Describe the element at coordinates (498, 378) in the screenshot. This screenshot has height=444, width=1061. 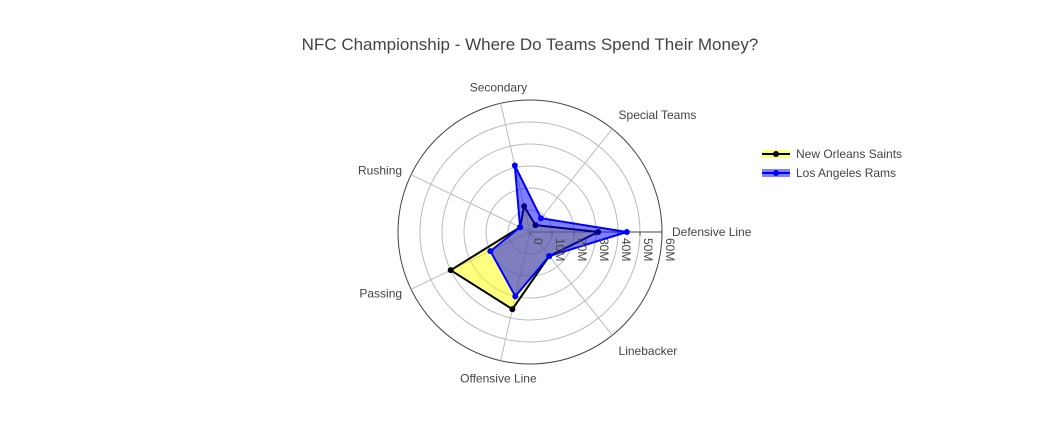
I see `category-label: Offensive Line` at that location.